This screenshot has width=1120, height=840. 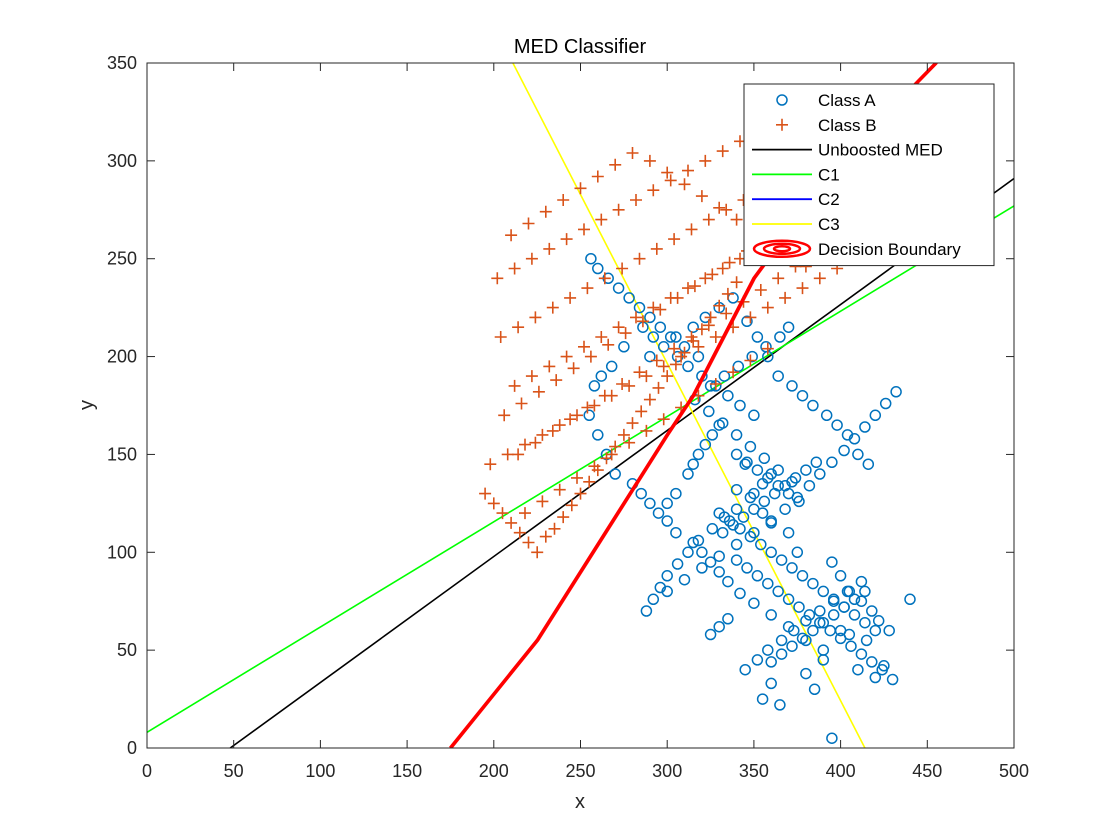 What do you see at coordinates (147, 771) in the screenshot?
I see `x-tick-label: 0` at bounding box center [147, 771].